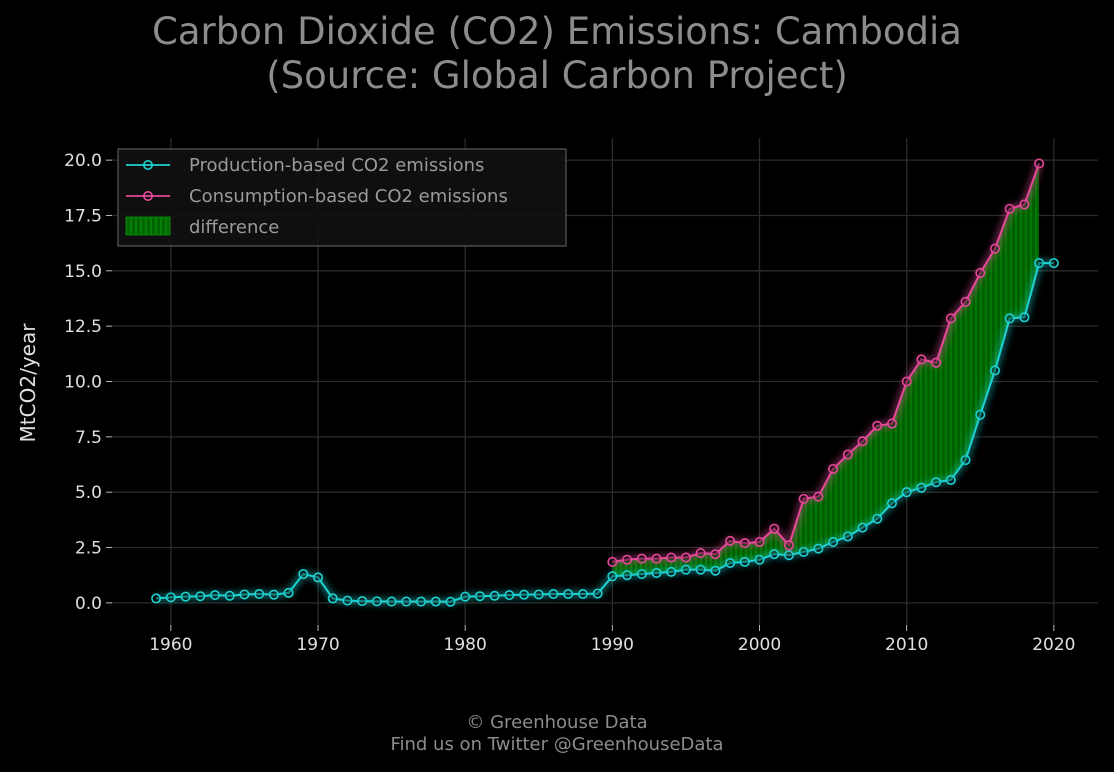  What do you see at coordinates (465, 645) in the screenshot?
I see `x-tick-label: 1980` at bounding box center [465, 645].